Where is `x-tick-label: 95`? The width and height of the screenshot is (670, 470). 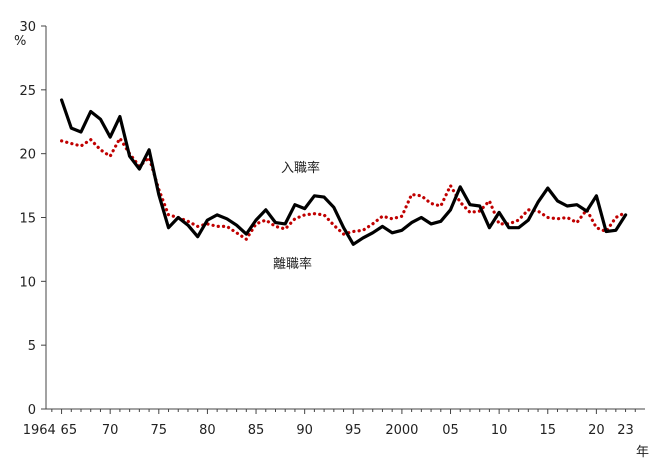
x-tick-label: 95 is located at coordinates (353, 430).